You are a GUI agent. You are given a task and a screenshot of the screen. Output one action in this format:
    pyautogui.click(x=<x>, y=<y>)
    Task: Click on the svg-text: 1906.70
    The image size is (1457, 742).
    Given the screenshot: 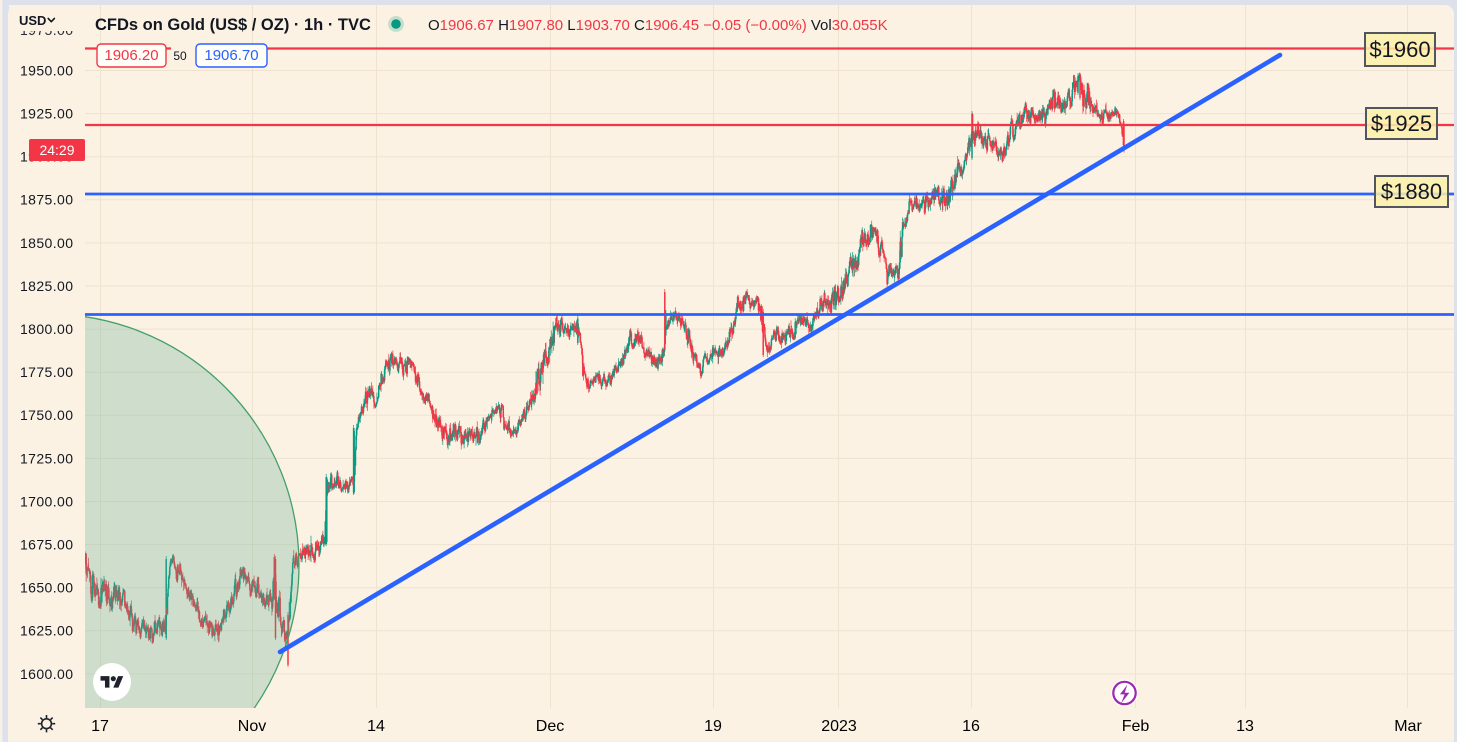 What is the action you would take?
    pyautogui.click(x=231, y=55)
    